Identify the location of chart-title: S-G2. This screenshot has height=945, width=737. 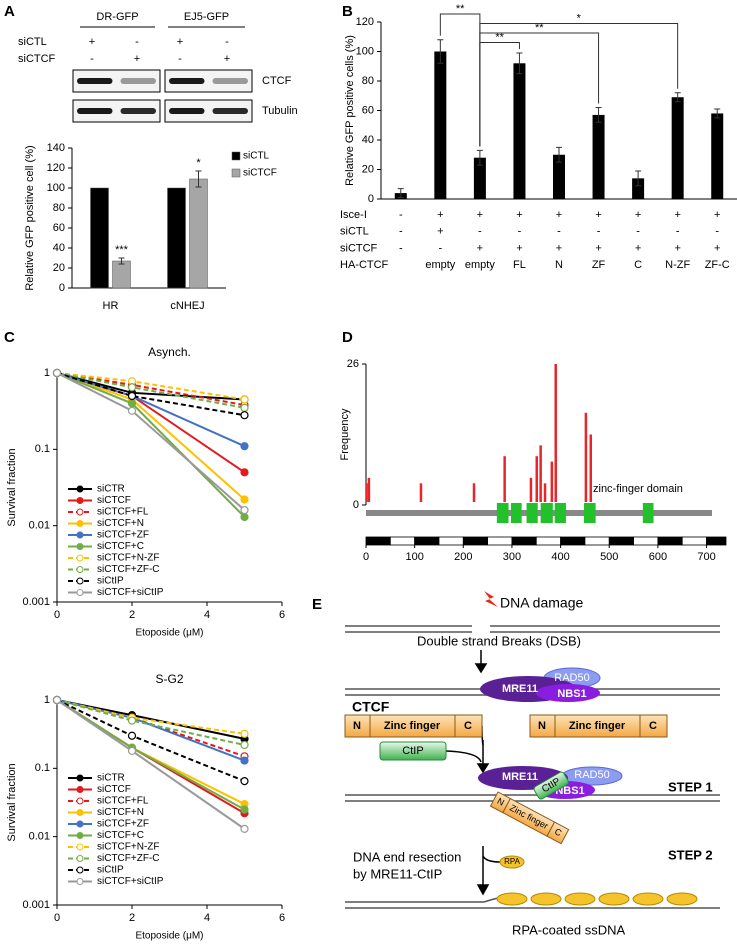
(169, 679).